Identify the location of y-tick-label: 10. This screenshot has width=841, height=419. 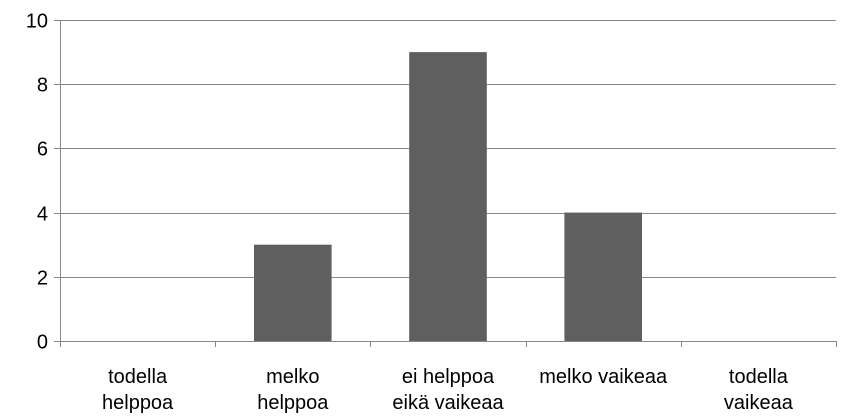
(37, 22).